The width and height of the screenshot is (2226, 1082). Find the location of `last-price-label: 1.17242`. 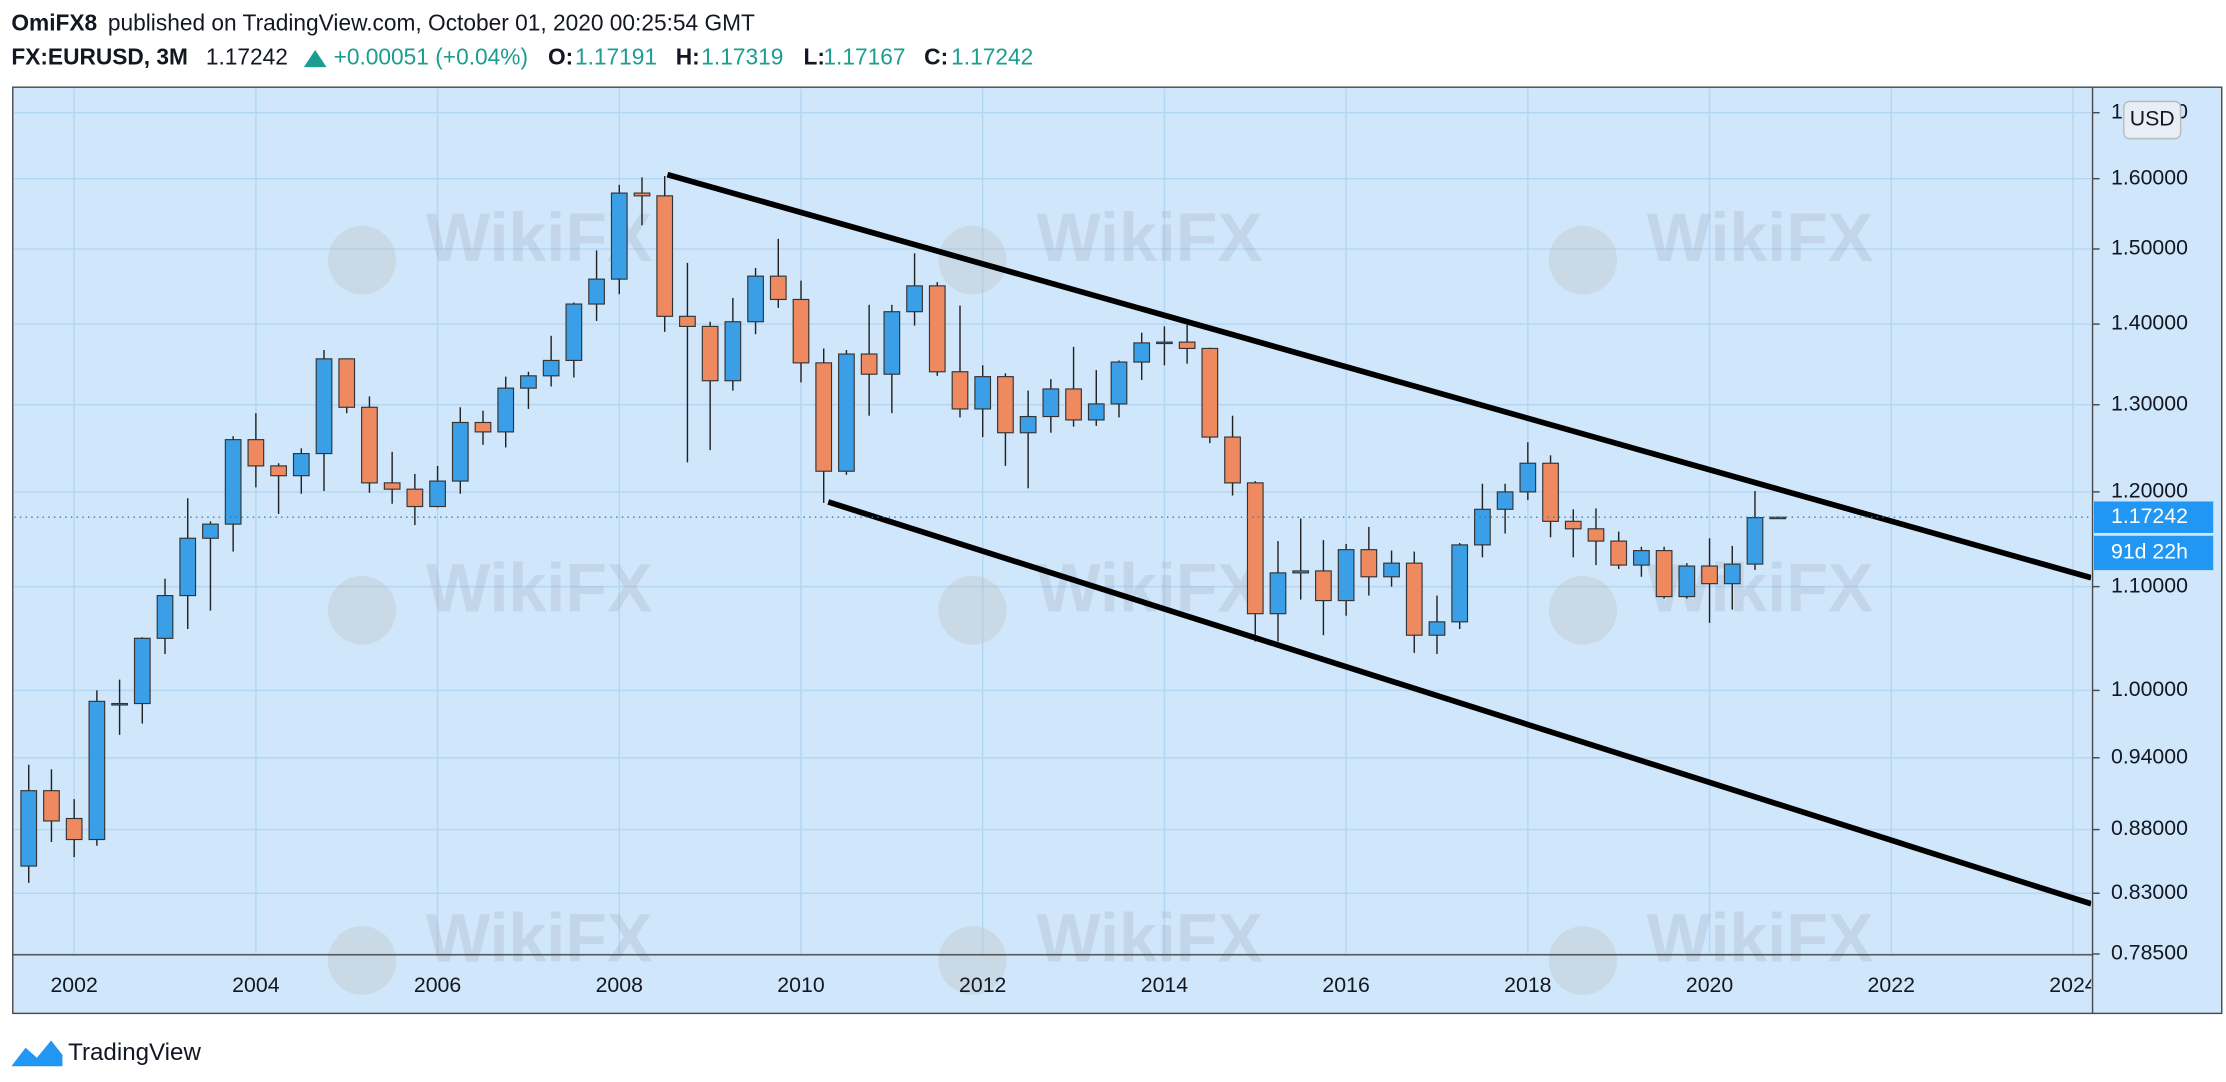

last-price-label: 1.17242 is located at coordinates (2149, 516).